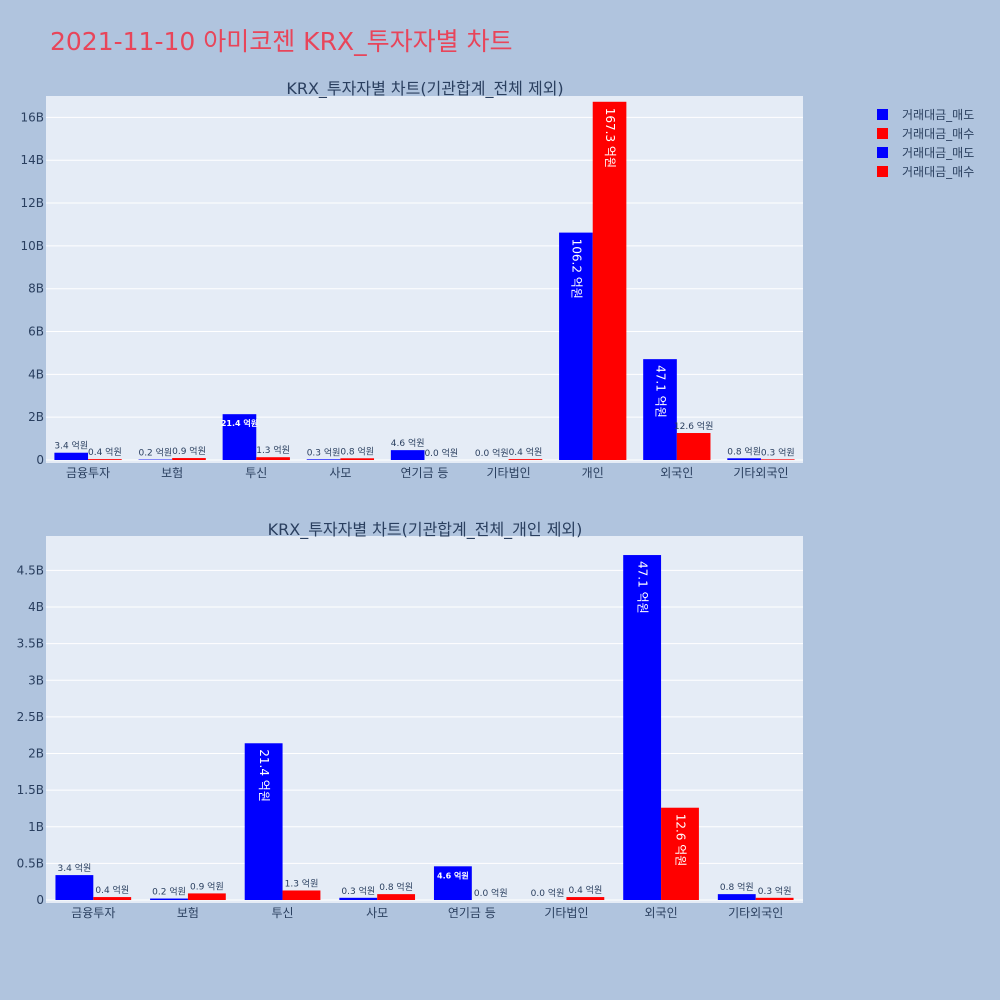 This screenshot has height=1000, width=1000. I want to click on data-label: 0.2 억원, so click(169, 892).